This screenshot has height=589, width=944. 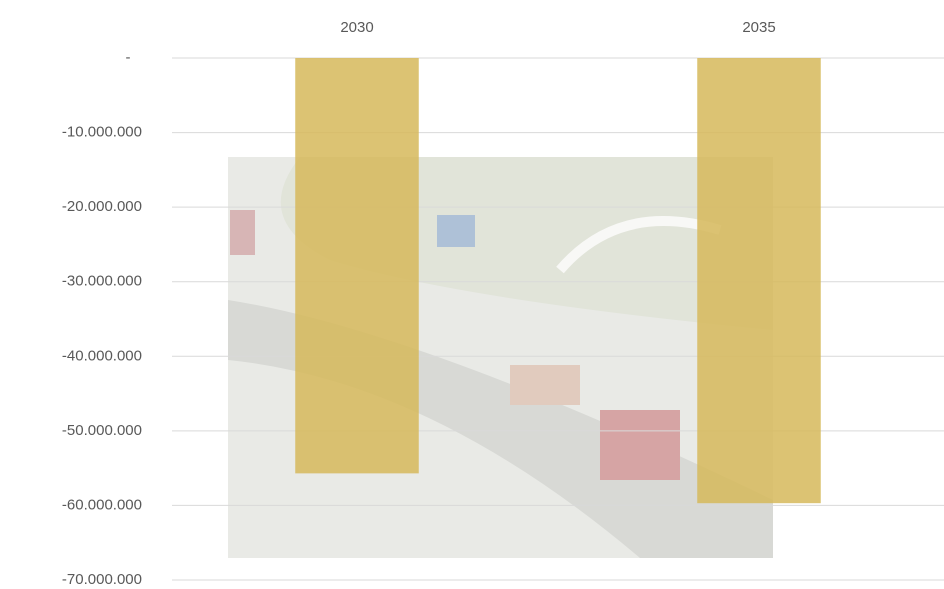 I want to click on y-tick-label: -20.000.000, so click(x=102, y=206).